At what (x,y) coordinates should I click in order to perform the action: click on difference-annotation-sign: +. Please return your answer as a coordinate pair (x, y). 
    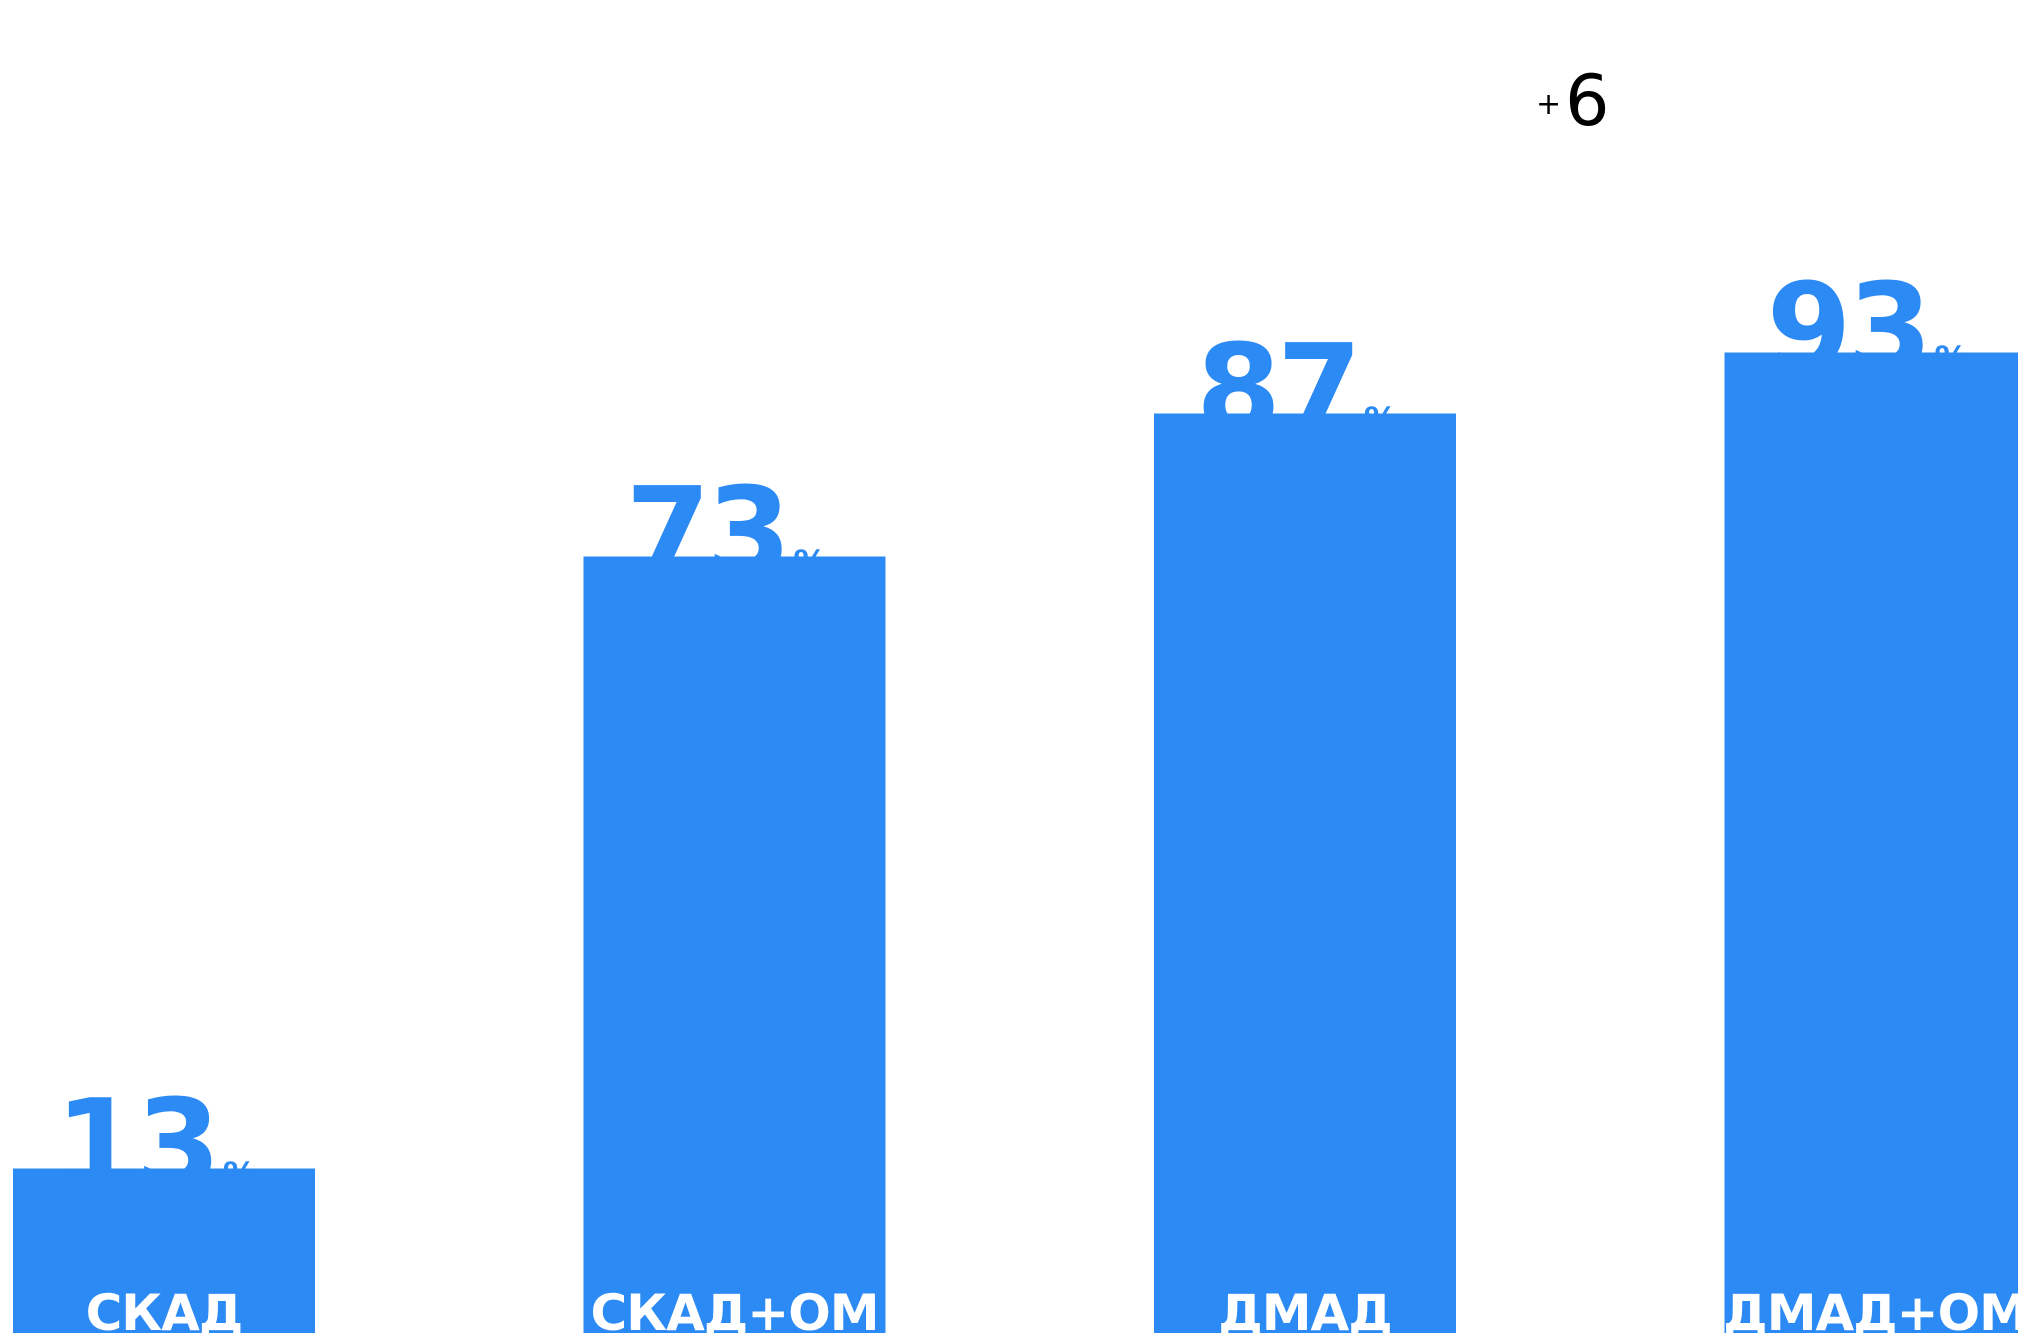
    Looking at the image, I should click on (1548, 104).